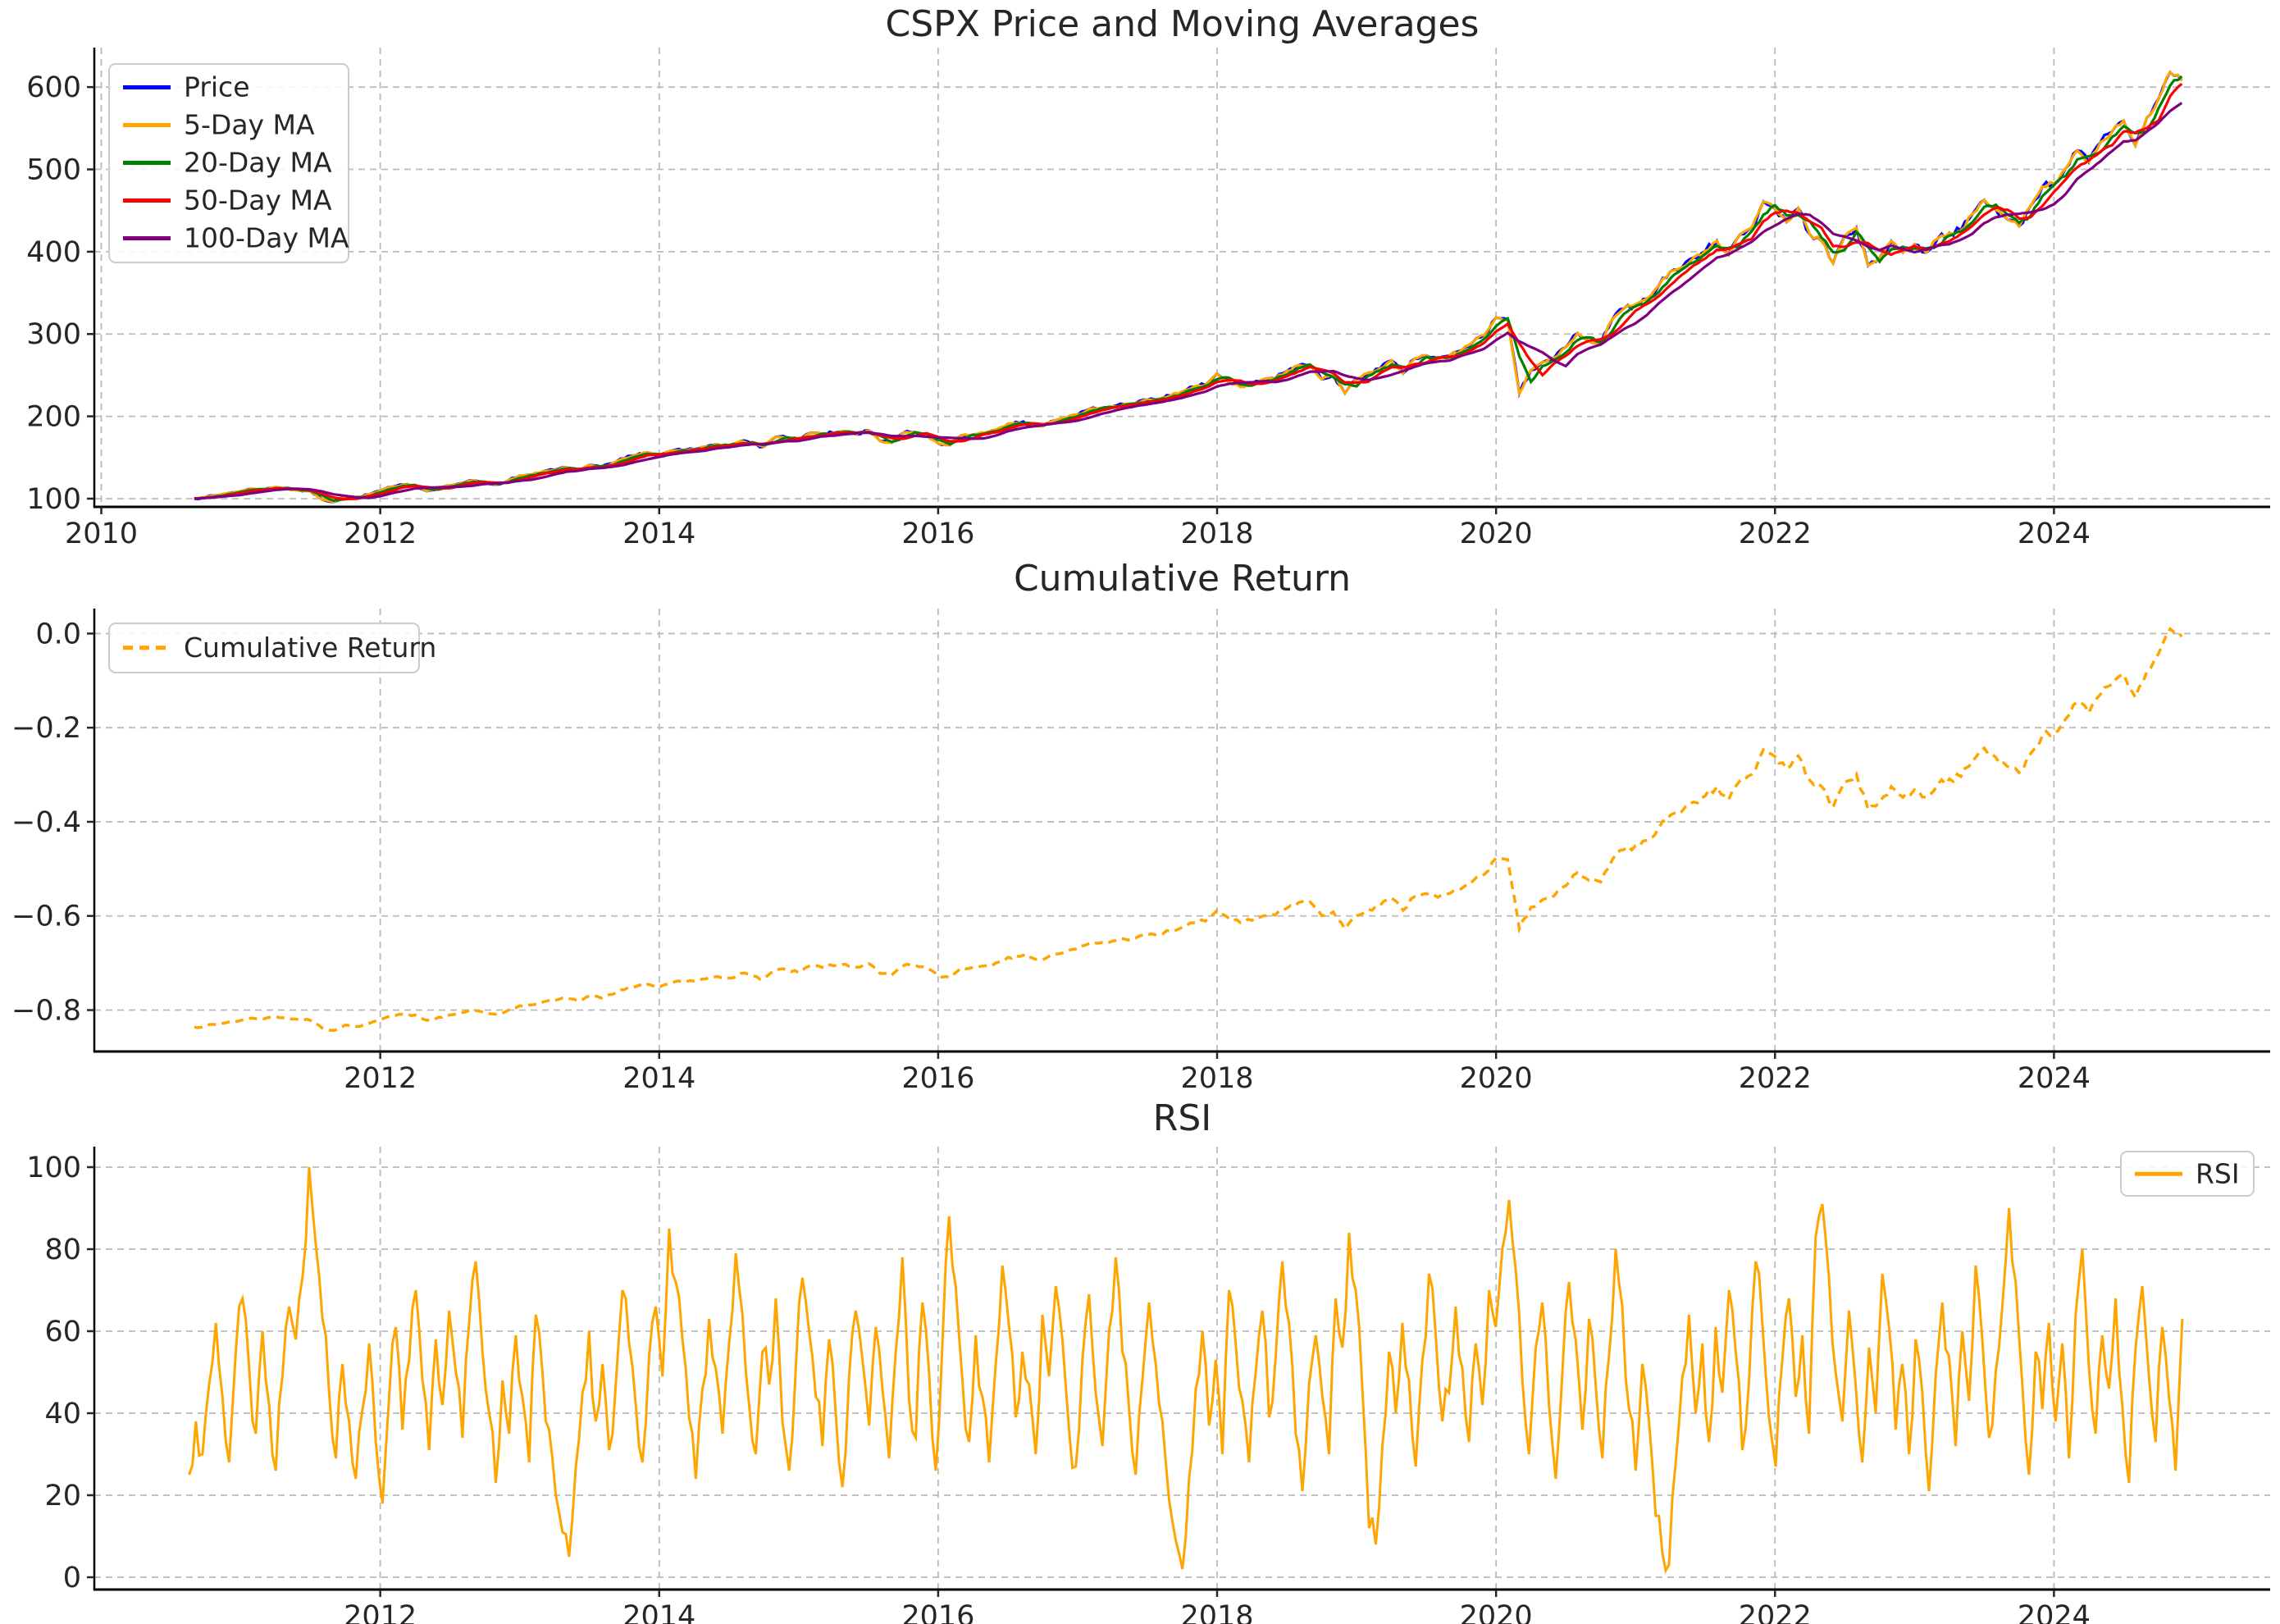 The width and height of the screenshot is (2280, 1624). Describe the element at coordinates (258, 163) in the screenshot. I see `svg-text: 20-Day MA` at that location.